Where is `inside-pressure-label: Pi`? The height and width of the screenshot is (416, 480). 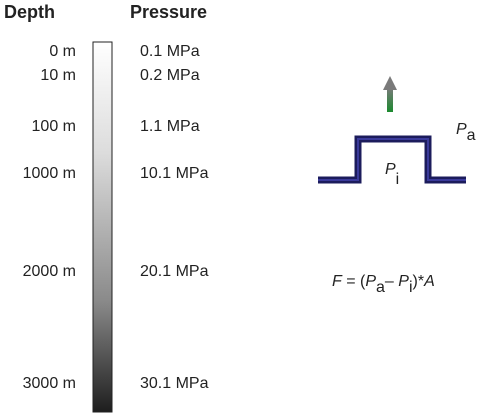 inside-pressure-label: Pi is located at coordinates (392, 174).